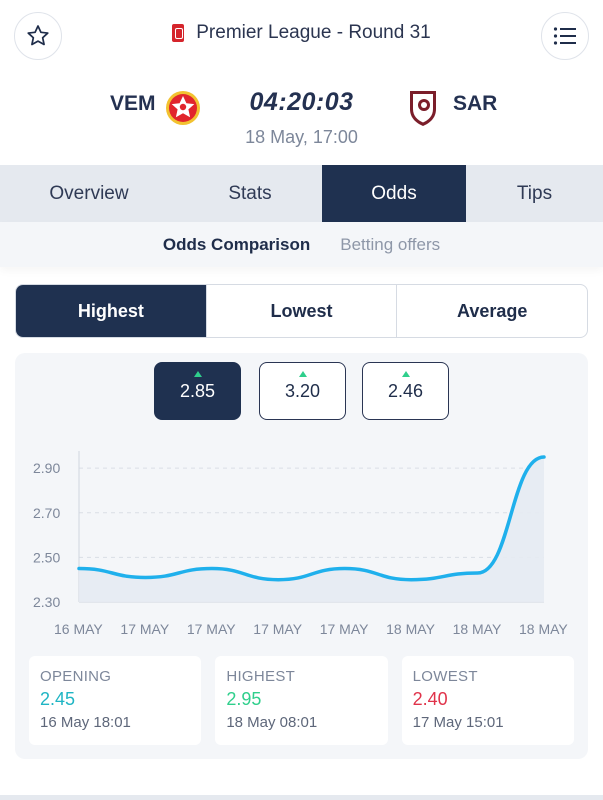  Describe the element at coordinates (178, 33) in the screenshot. I see `league-logo-icon` at that location.